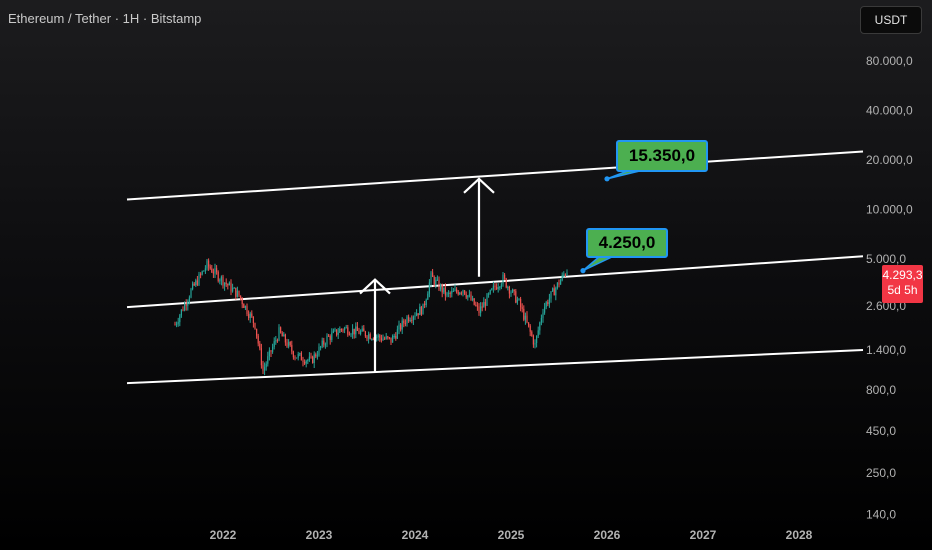 The image size is (932, 550). What do you see at coordinates (889, 209) in the screenshot?
I see `price-axis-label: 10.000,0` at bounding box center [889, 209].